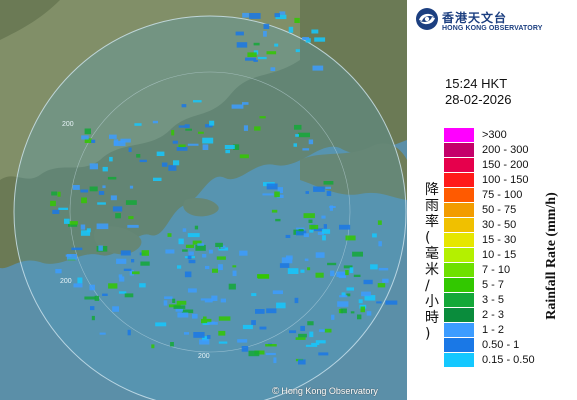 This screenshot has height=400, width=577. I want to click on legend-label: 15 - 30, so click(499, 240).